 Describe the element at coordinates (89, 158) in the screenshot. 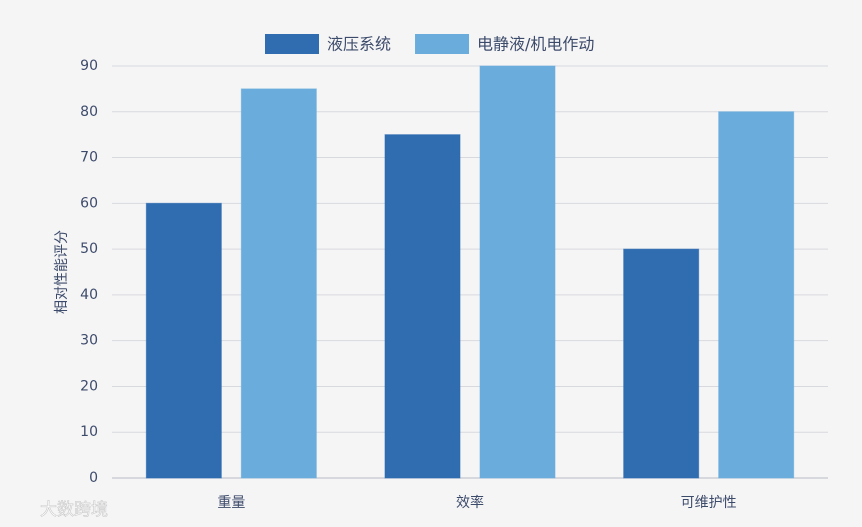

I see `y-tick-label: 70` at that location.